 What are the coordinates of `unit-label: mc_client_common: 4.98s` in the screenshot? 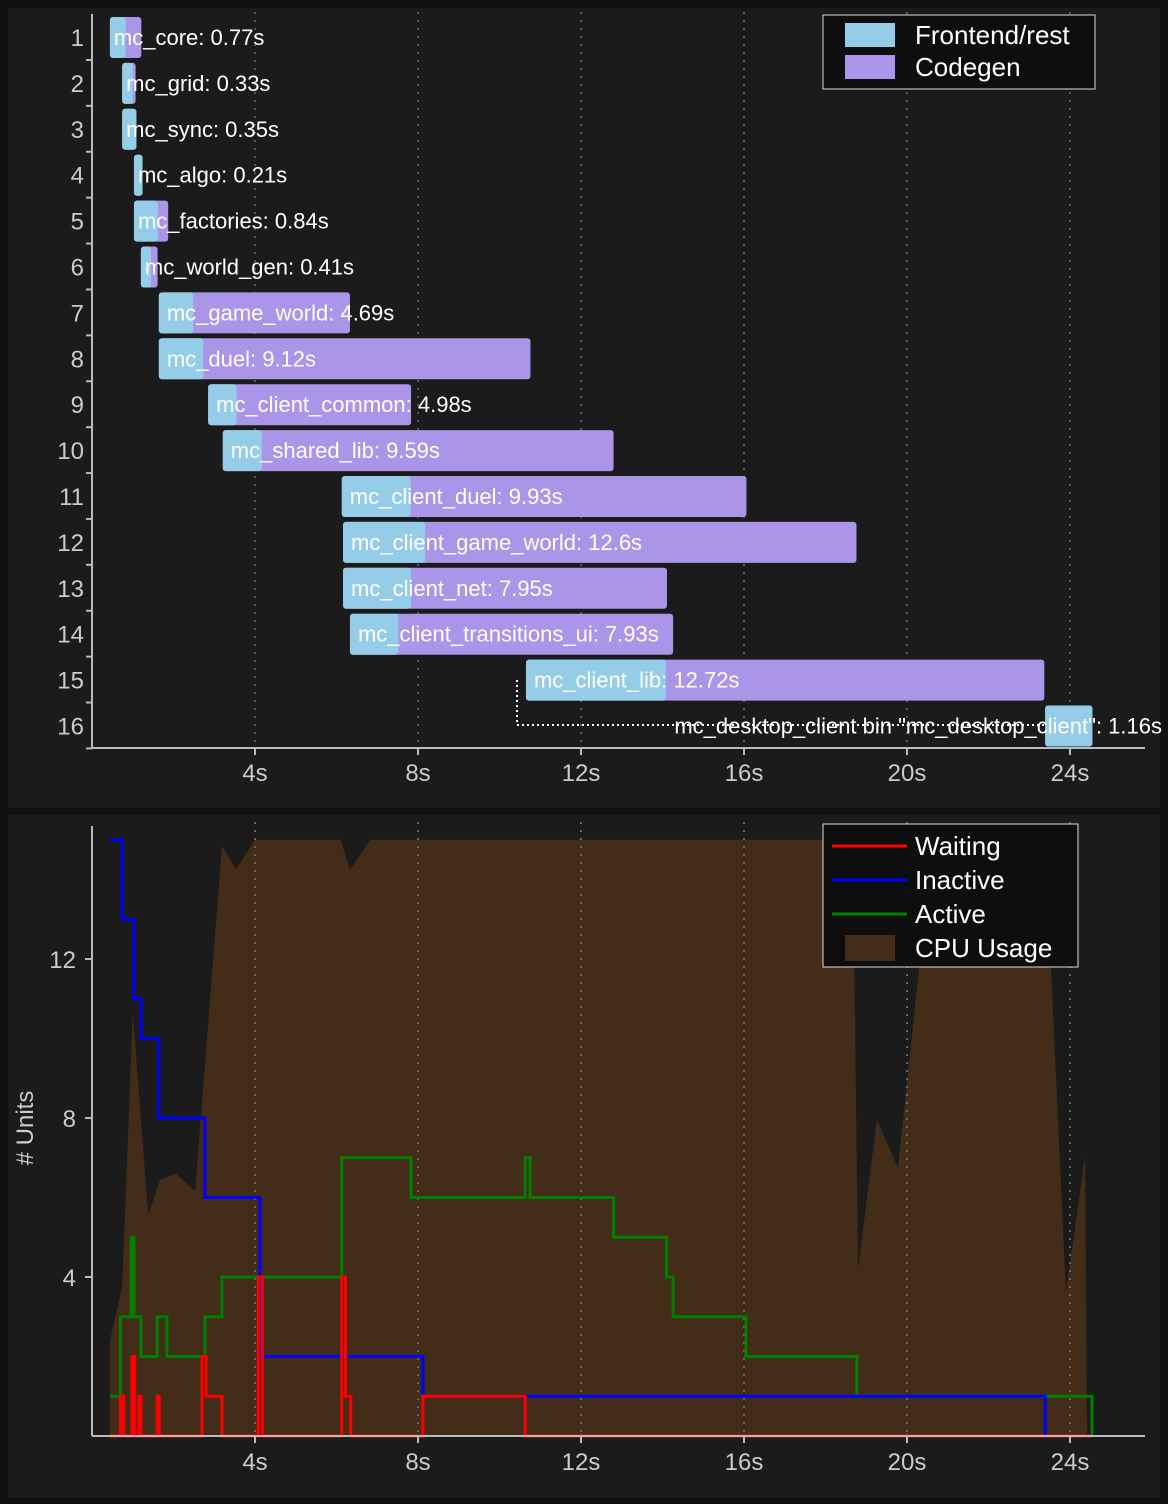 It's located at (344, 404).